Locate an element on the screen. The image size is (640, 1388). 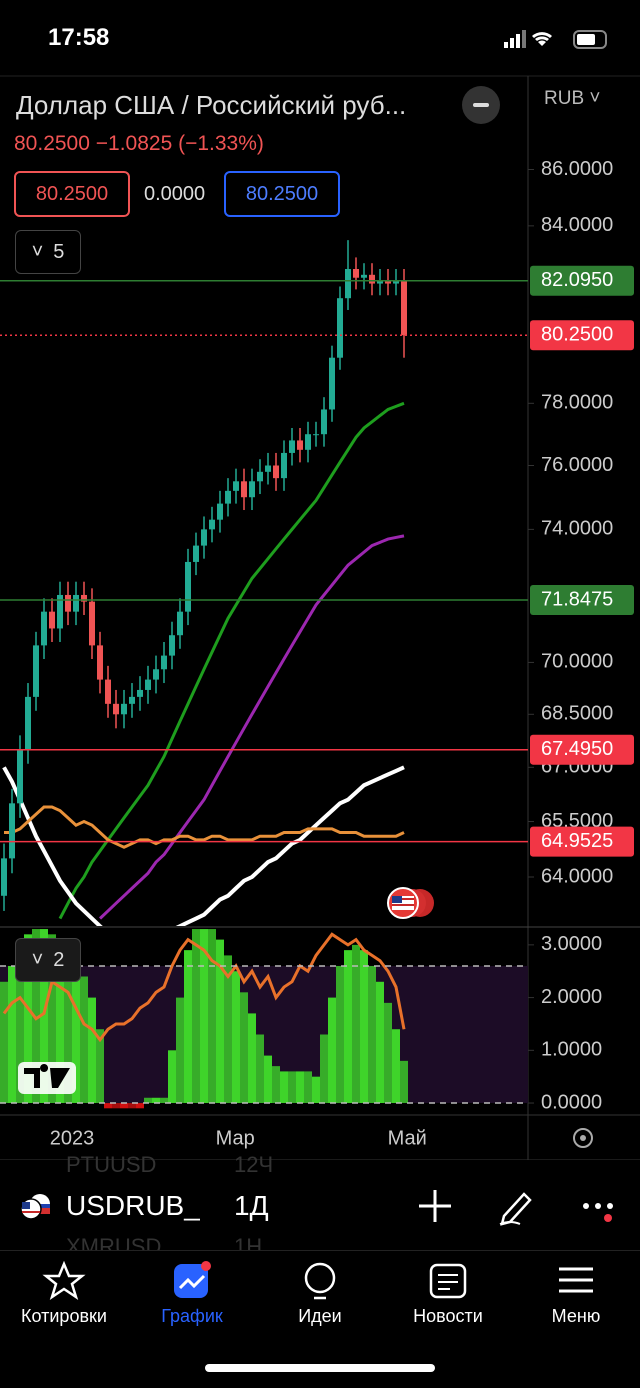
y-tick-label: 74.0000 is located at coordinates (577, 529).